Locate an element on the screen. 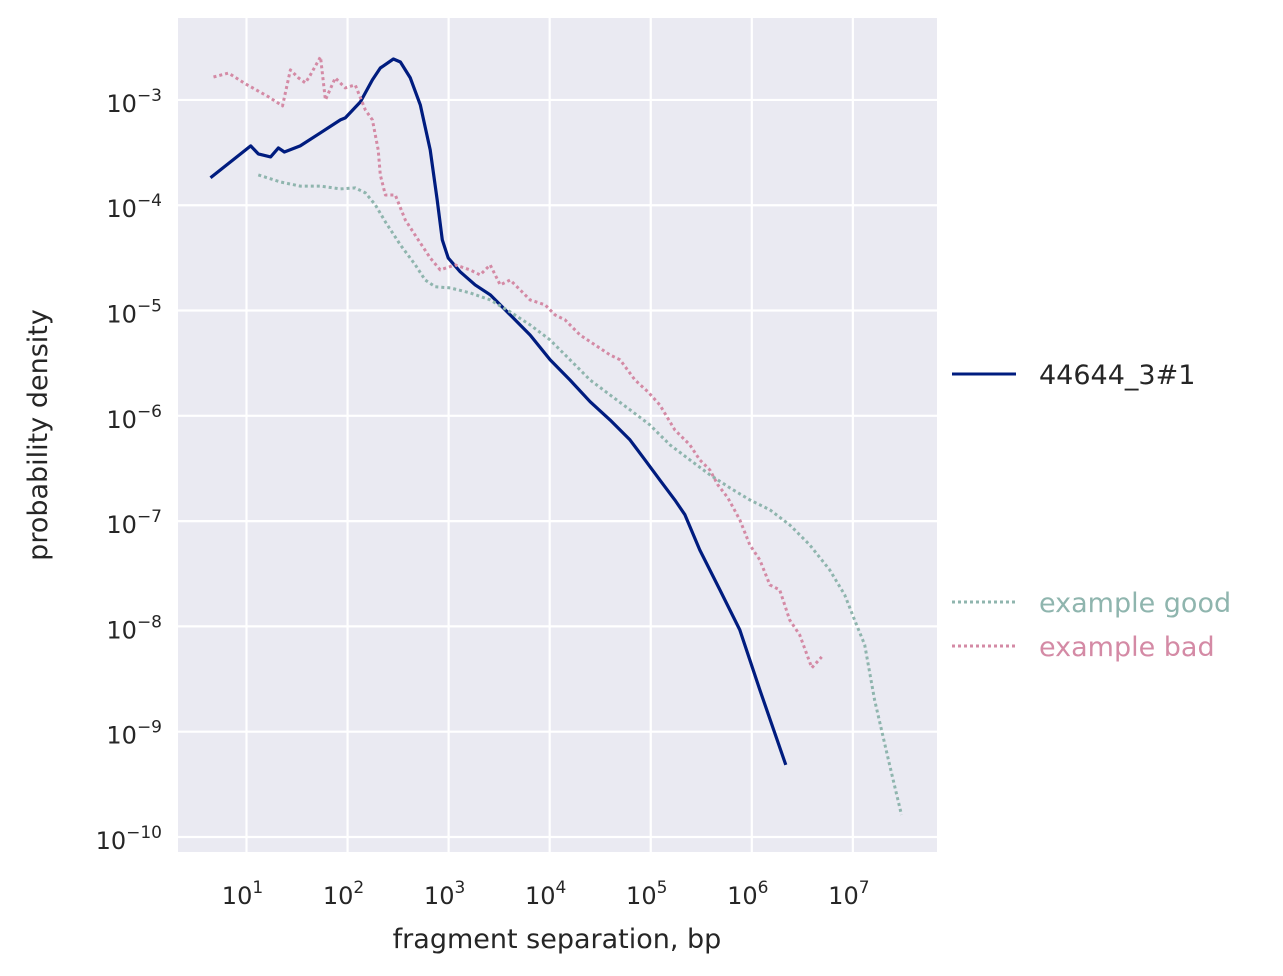 The width and height of the screenshot is (1283, 976). x-axis-label: fragment separation, bp is located at coordinates (557, 939).